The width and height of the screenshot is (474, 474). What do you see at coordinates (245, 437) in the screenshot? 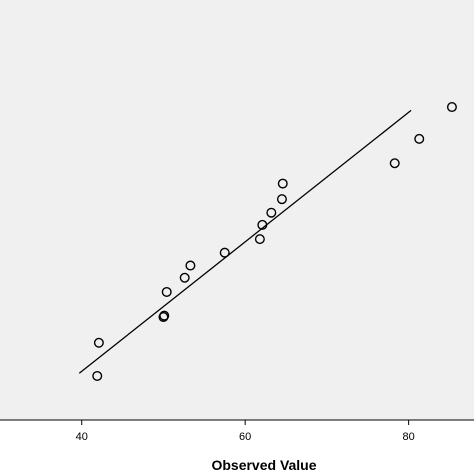
I see `x-tick-label: 60` at bounding box center [245, 437].